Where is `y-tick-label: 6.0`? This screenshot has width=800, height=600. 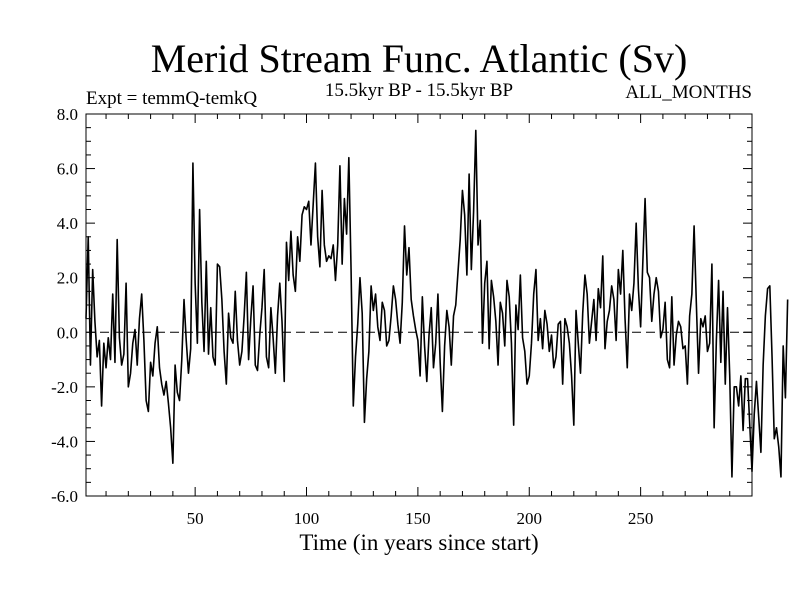
y-tick-label: 6.0 is located at coordinates (67, 169).